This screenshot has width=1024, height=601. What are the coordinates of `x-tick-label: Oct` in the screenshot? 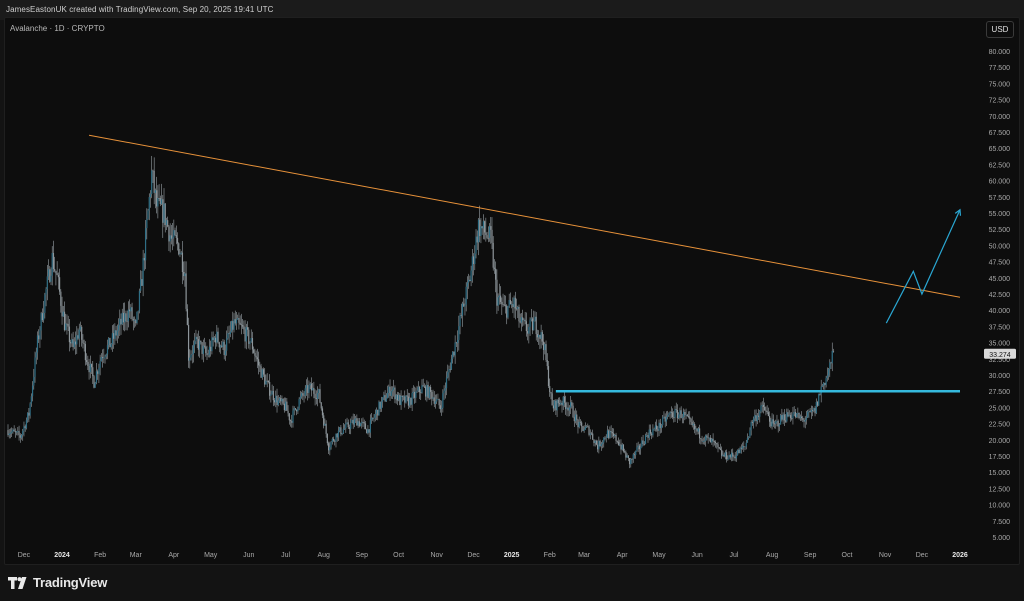 It's located at (847, 555).